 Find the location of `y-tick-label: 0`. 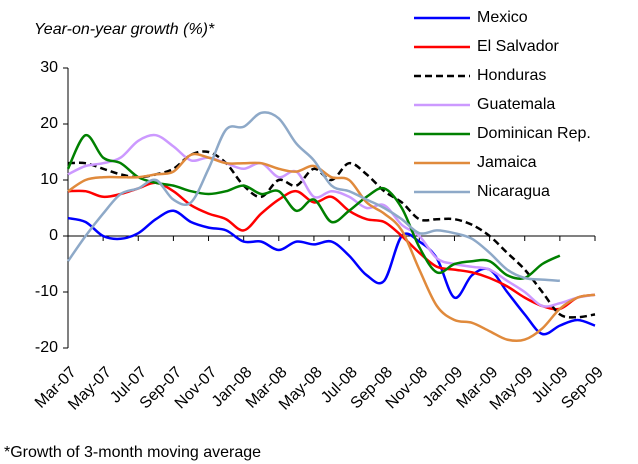

y-tick-label: 0 is located at coordinates (53, 235).